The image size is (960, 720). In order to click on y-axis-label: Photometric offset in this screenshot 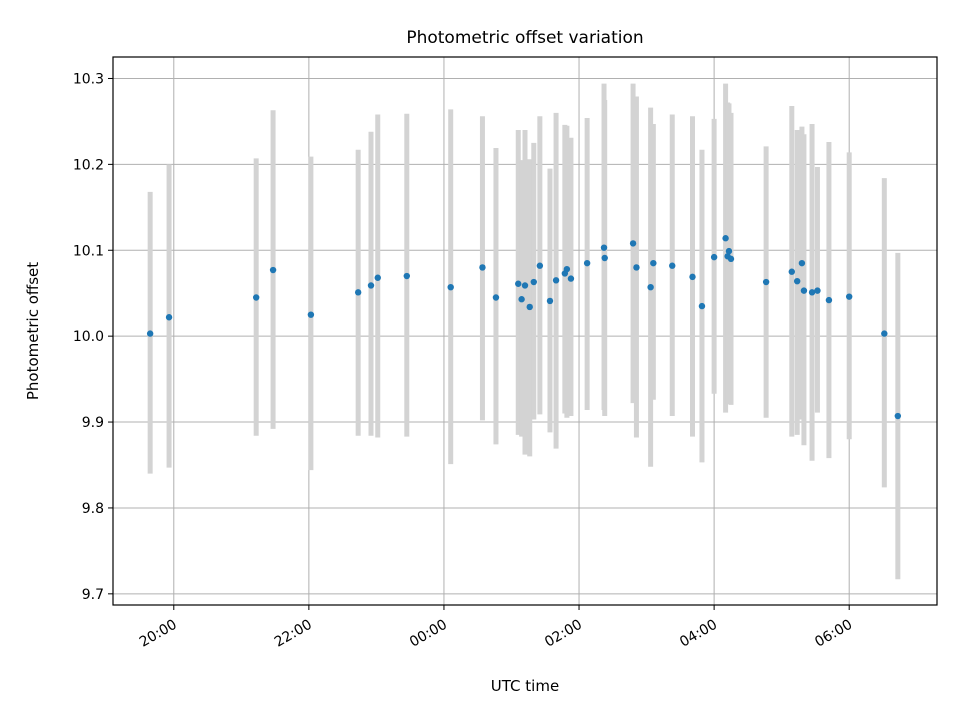, I will do `click(33, 331)`.